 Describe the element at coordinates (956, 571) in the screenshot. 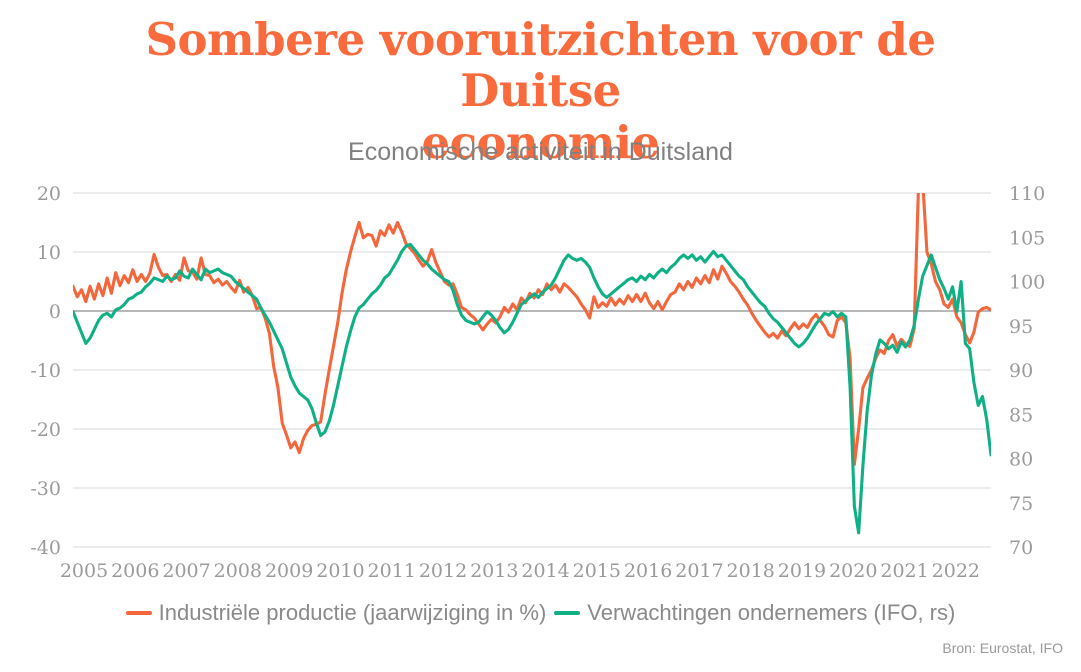

I see `x-axis-tick-label: 2022` at that location.